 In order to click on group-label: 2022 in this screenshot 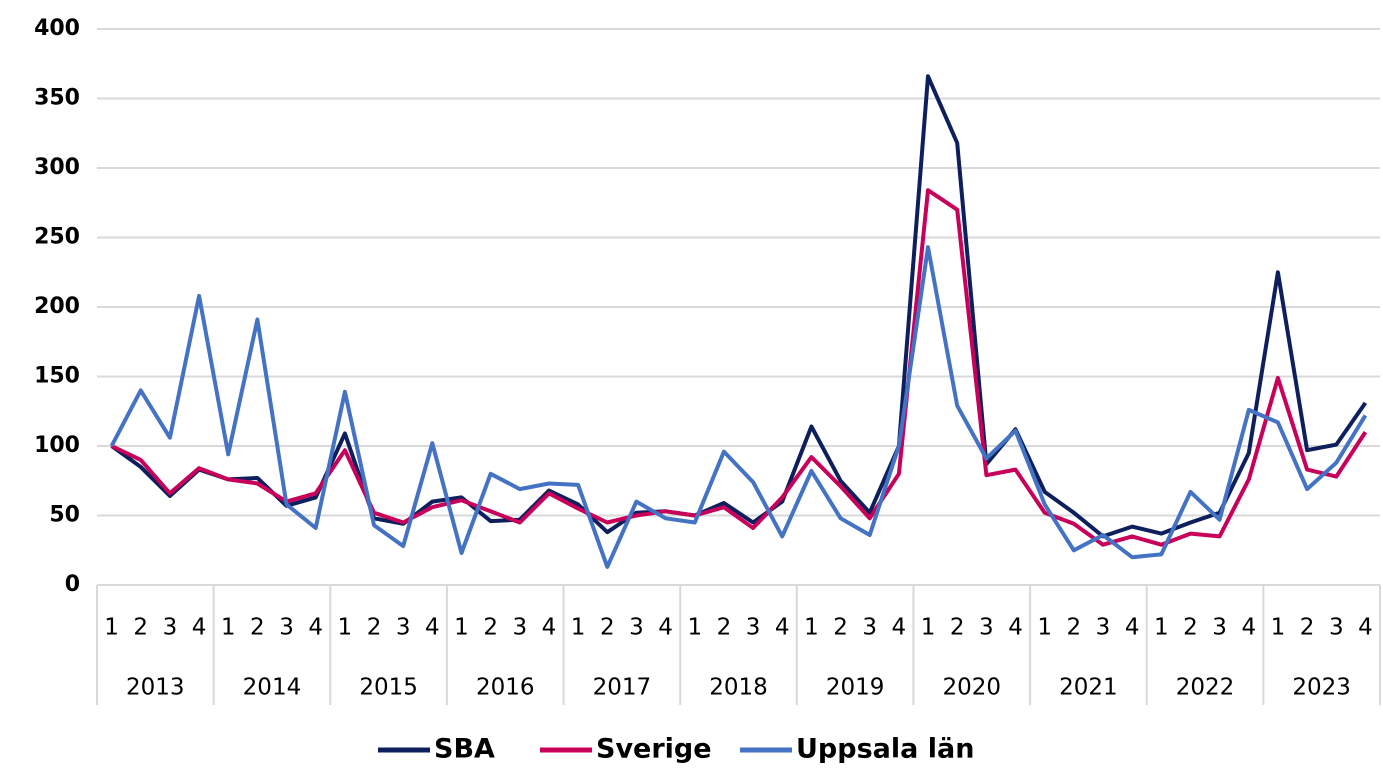, I will do `click(1205, 688)`.